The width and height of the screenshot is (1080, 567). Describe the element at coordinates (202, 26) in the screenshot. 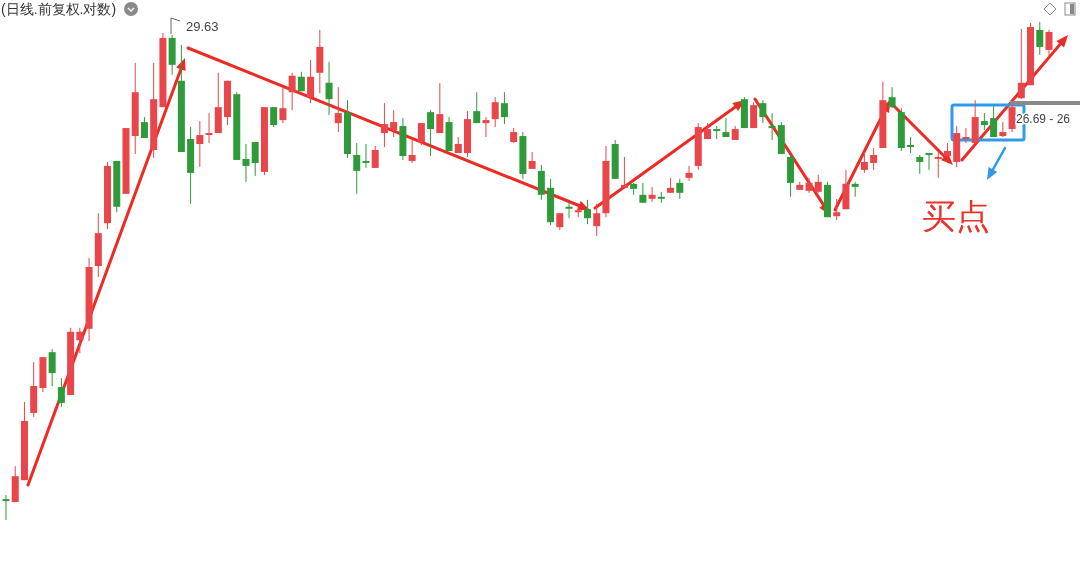

I see `annotation: 29.63` at that location.